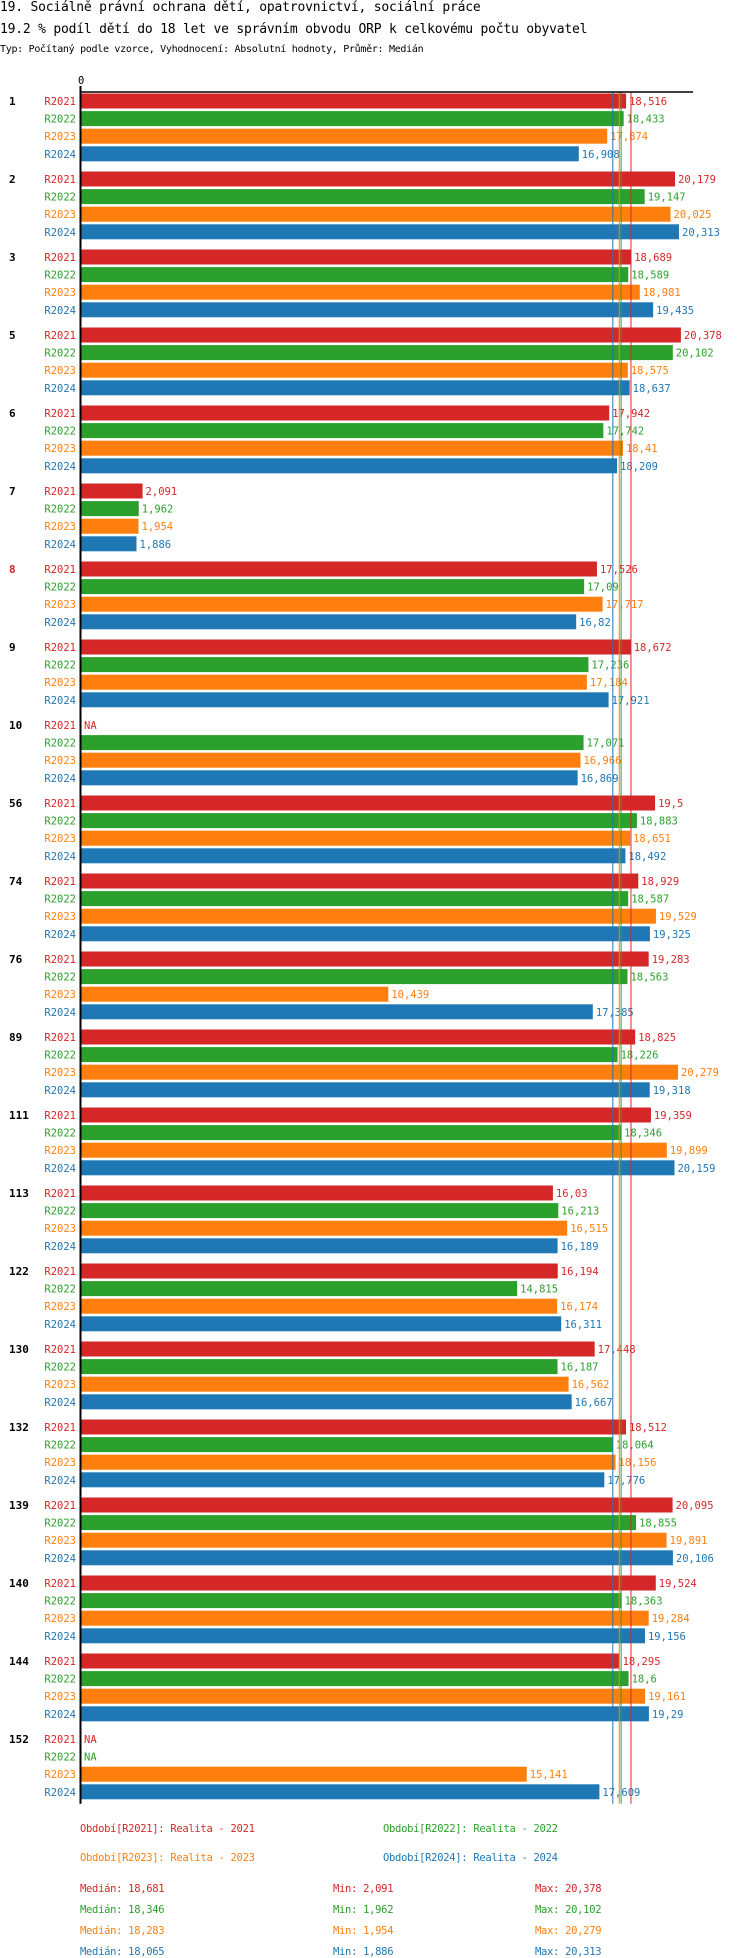 The image size is (750, 1958). I want to click on value-label: 14,815, so click(539, 1290).